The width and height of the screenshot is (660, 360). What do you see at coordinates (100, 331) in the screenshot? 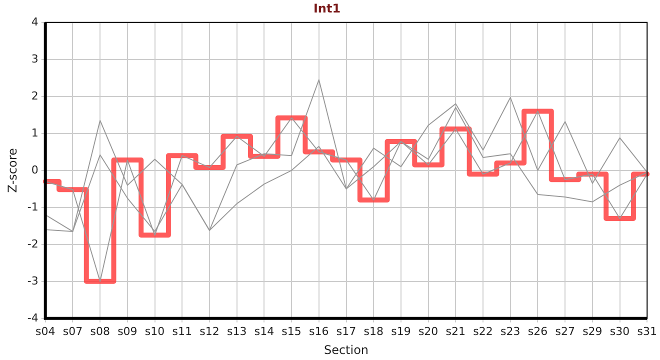
I see `x-tick-label: s08` at bounding box center [100, 331].